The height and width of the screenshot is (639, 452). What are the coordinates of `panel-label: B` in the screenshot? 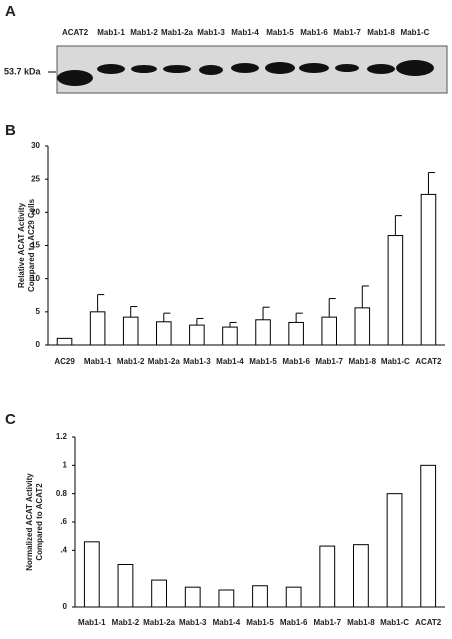 It's located at (10, 130).